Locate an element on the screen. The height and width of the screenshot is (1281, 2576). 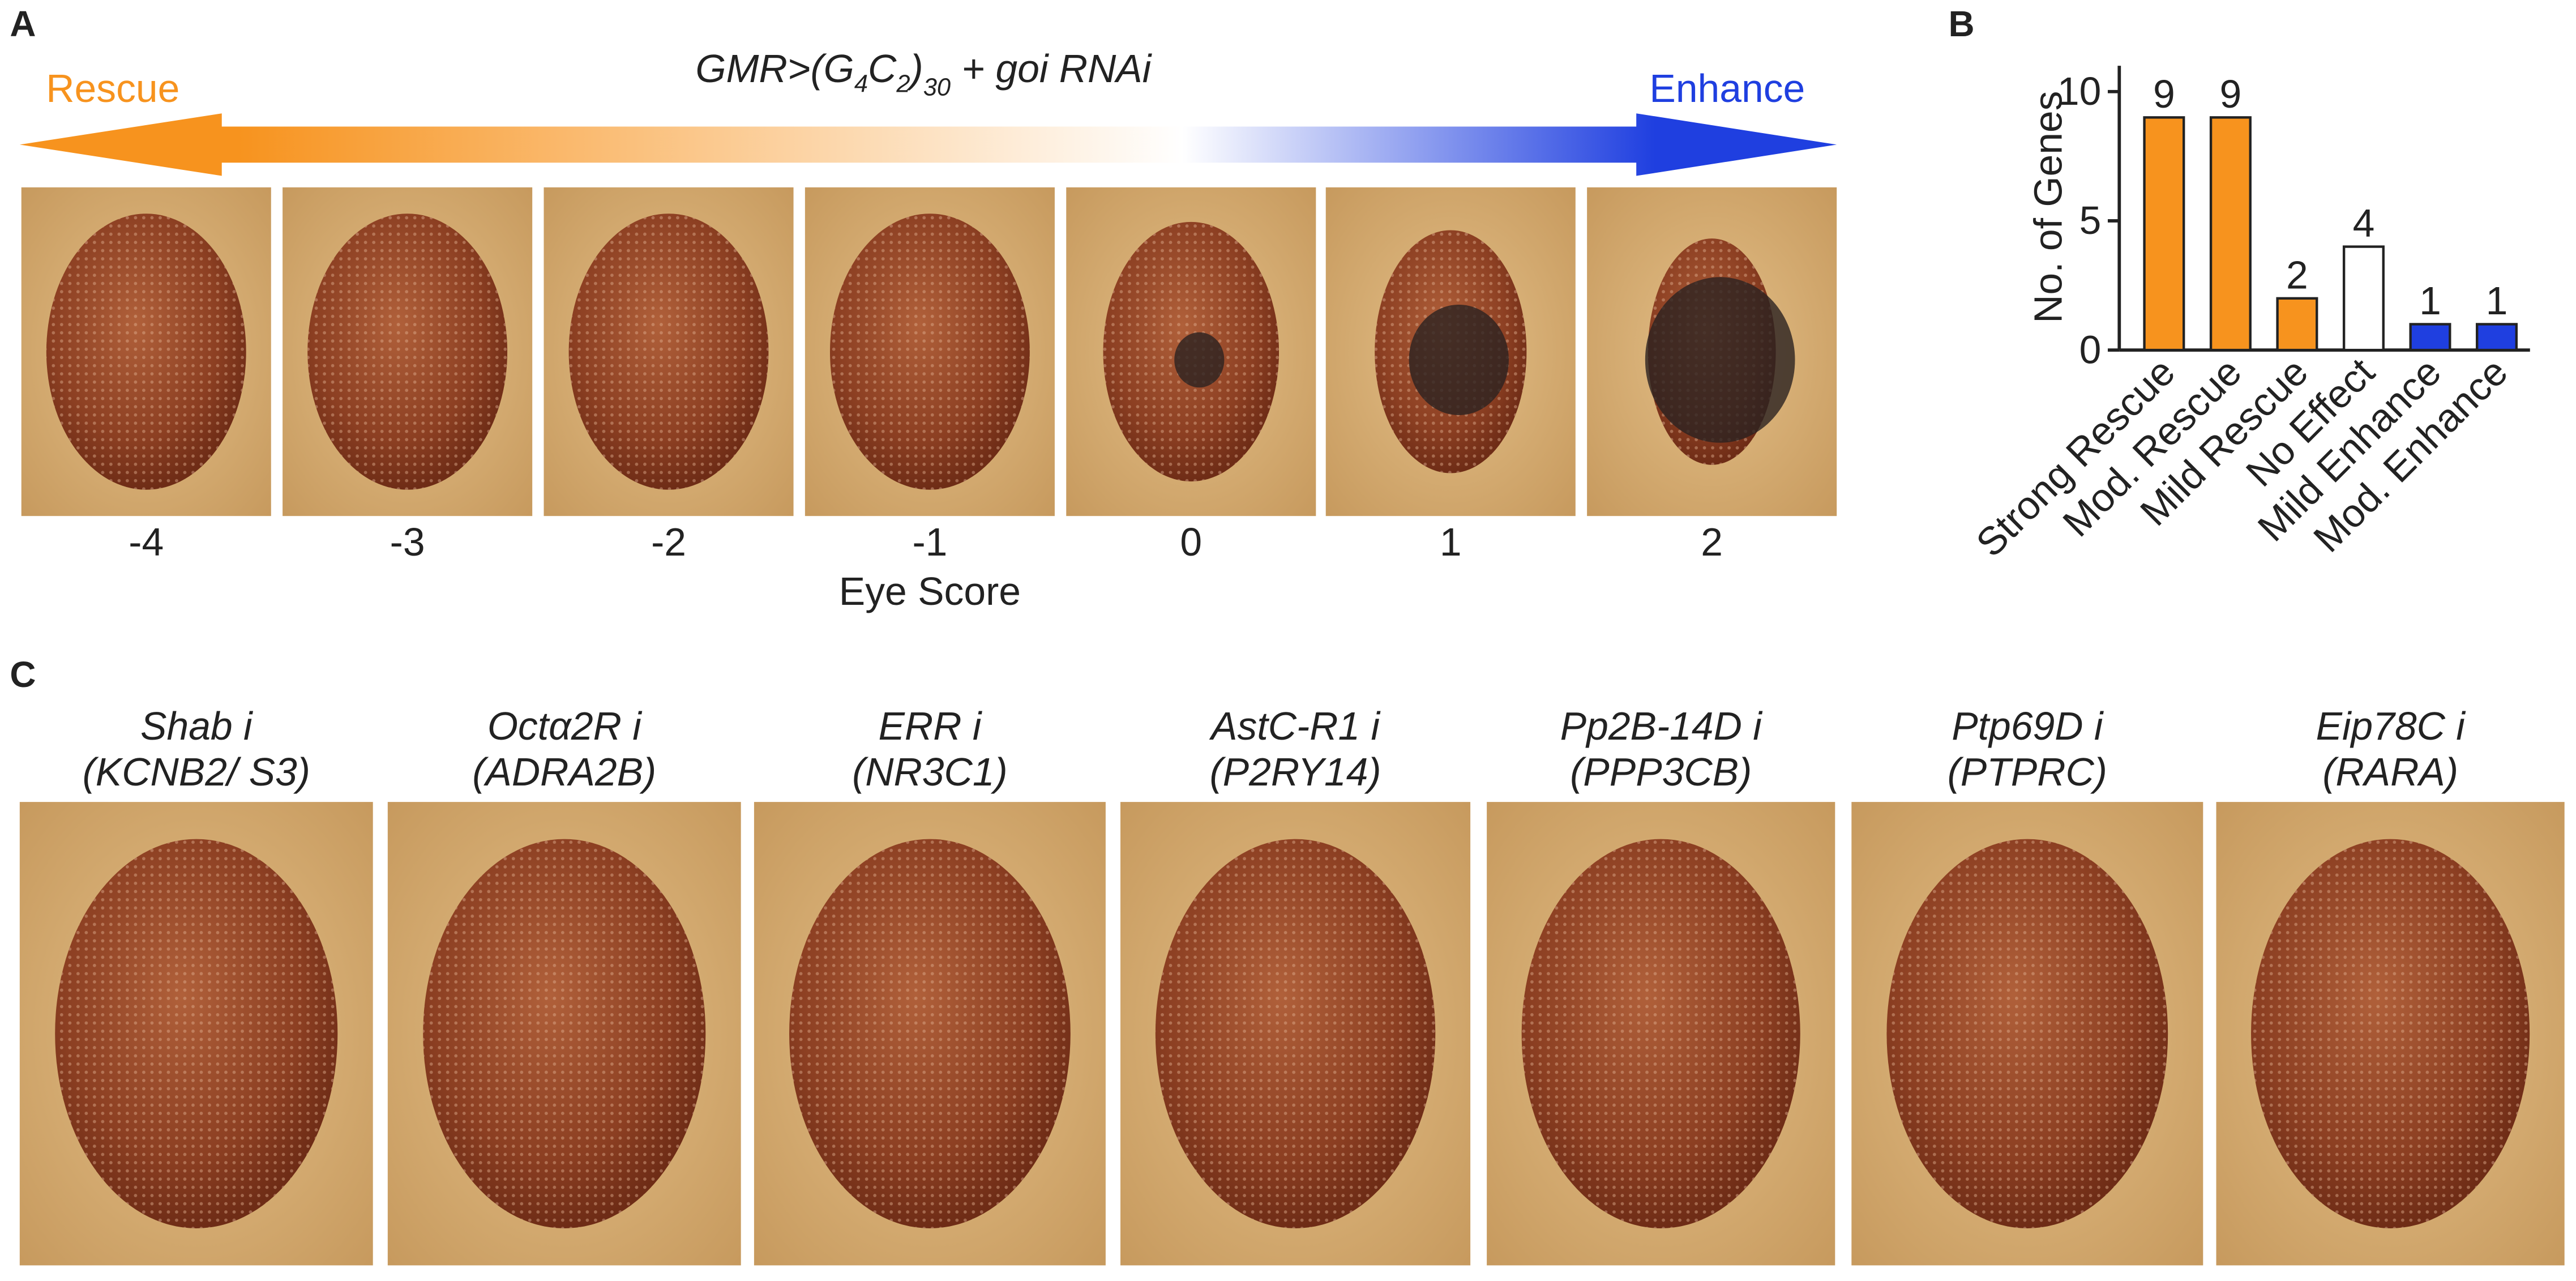
score-label: 1 is located at coordinates (1451, 542).